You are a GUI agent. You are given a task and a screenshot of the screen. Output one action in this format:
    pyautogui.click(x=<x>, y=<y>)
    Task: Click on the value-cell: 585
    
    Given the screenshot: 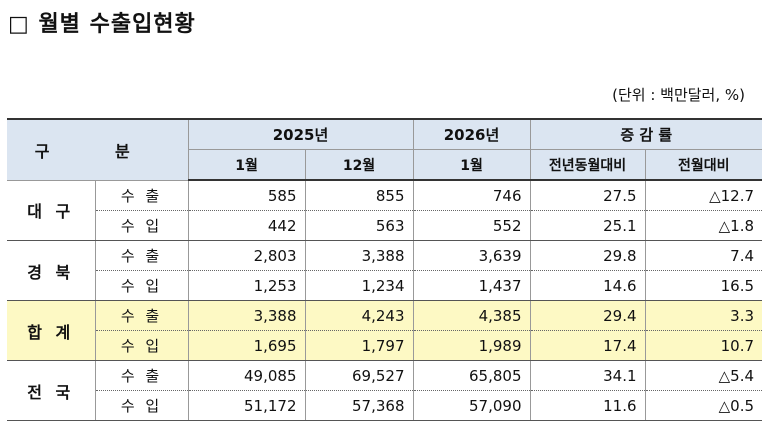 What is the action you would take?
    pyautogui.click(x=246, y=195)
    